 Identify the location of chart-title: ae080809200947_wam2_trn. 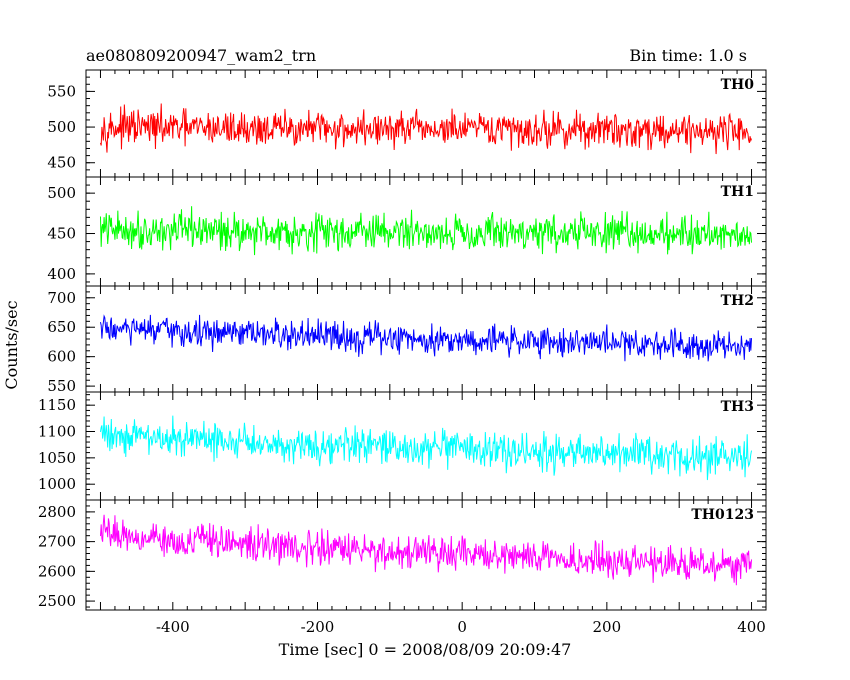
(201, 55).